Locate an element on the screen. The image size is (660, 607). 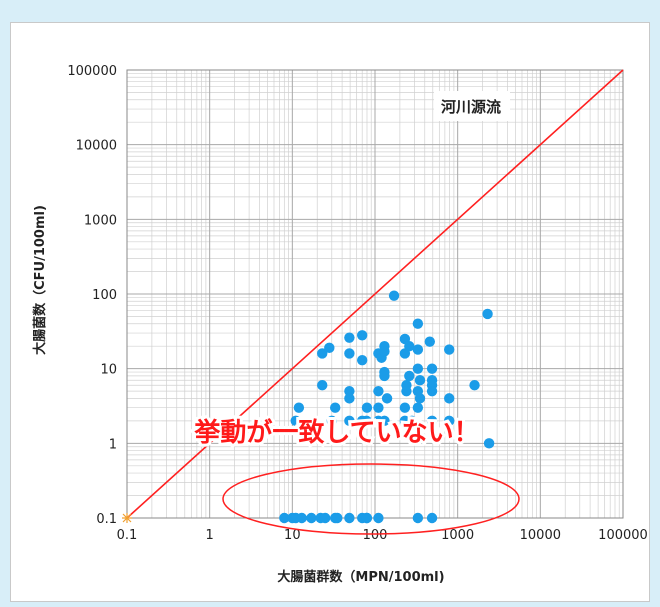
y-tick-label: 1 is located at coordinates (113, 444).